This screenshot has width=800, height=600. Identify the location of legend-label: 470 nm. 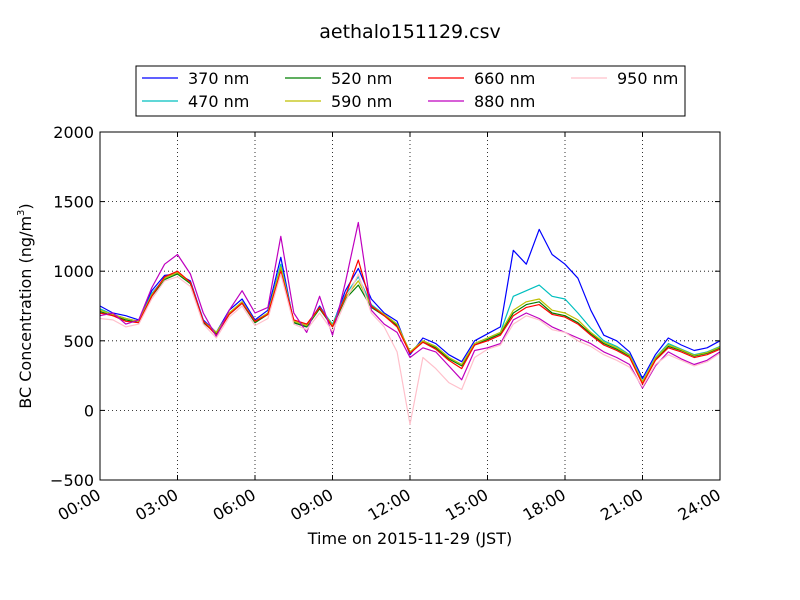
(218, 101).